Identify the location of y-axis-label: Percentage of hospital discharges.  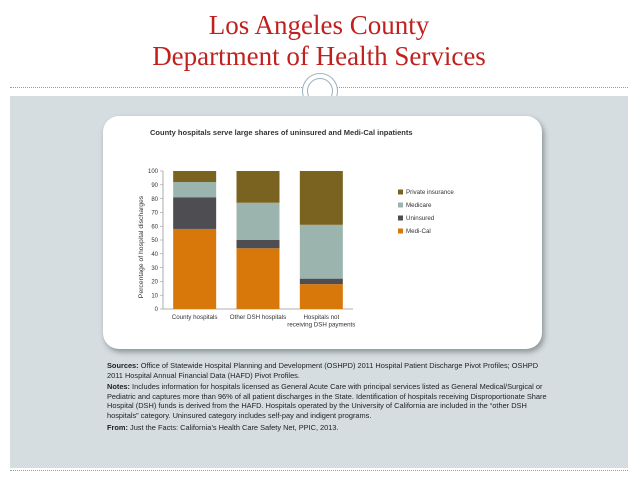
(141, 246).